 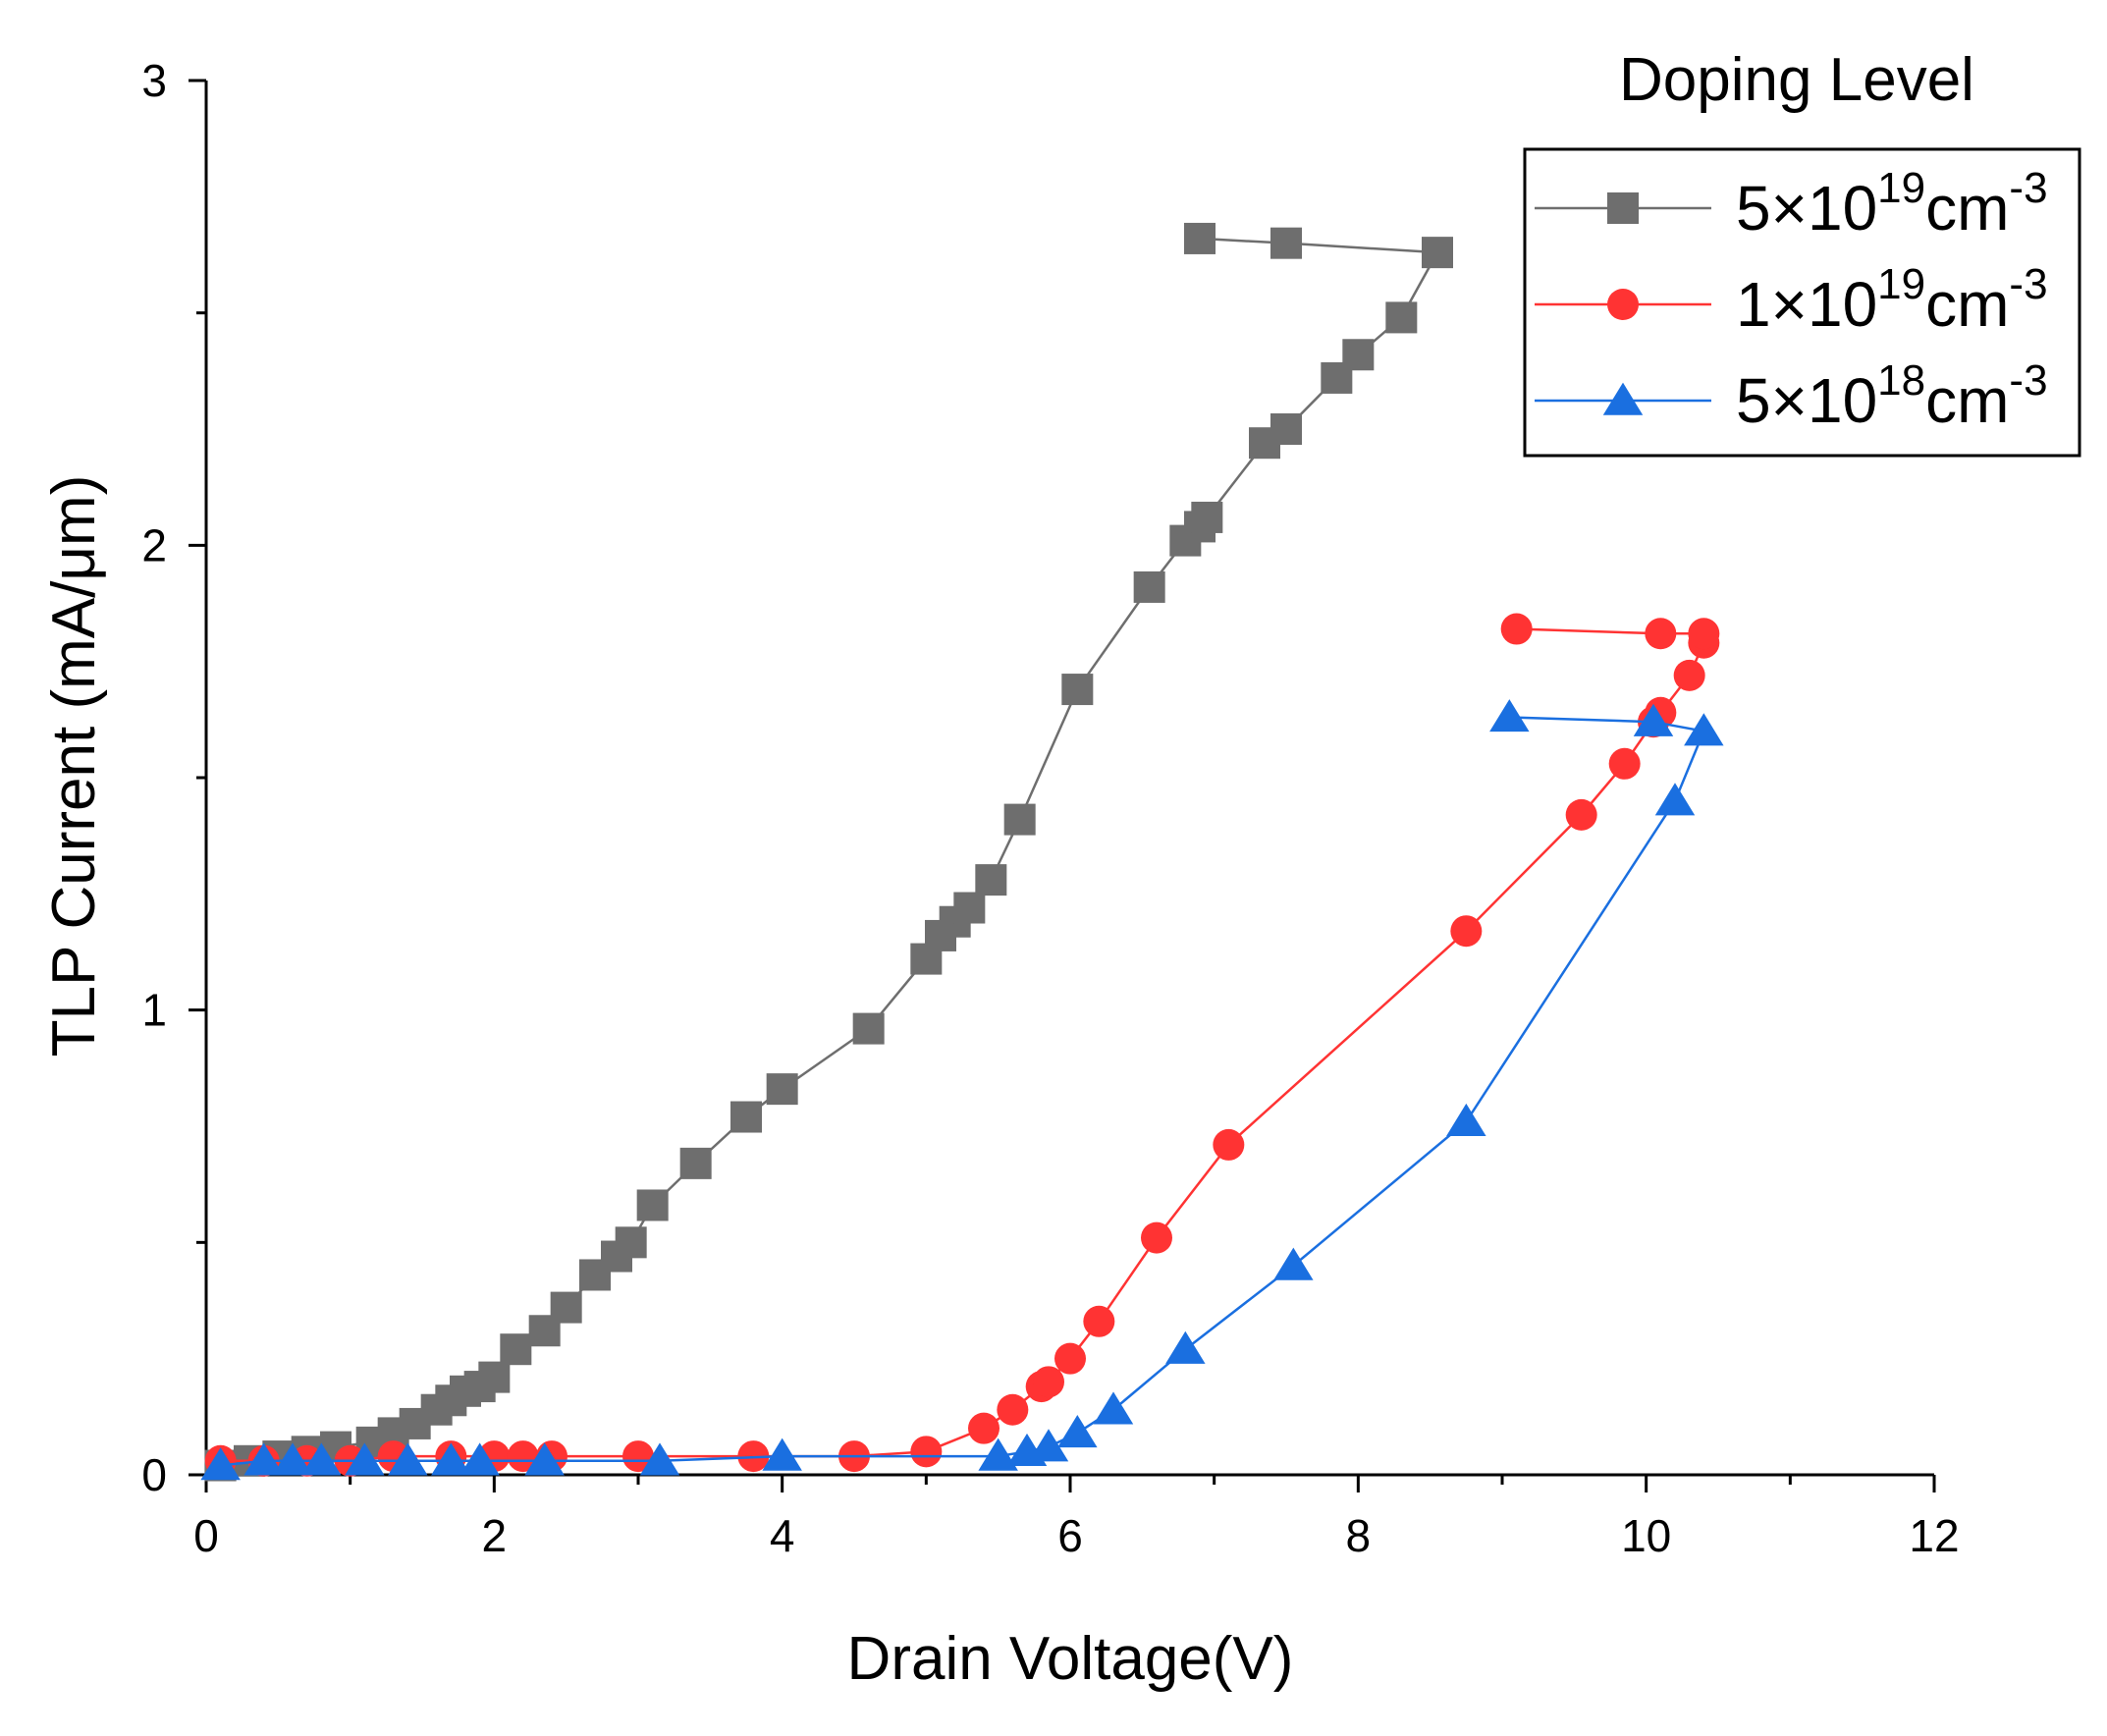 I want to click on x-tick-label: 10, so click(x=1646, y=1535).